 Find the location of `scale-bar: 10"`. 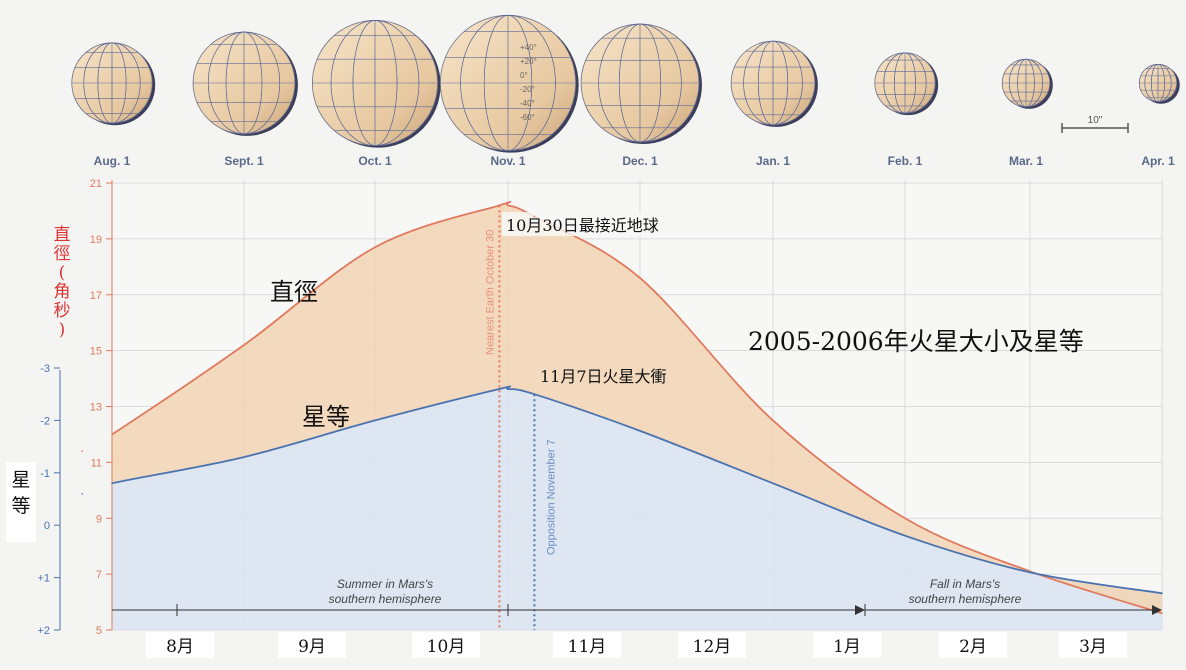

scale-bar: 10" is located at coordinates (1095, 124).